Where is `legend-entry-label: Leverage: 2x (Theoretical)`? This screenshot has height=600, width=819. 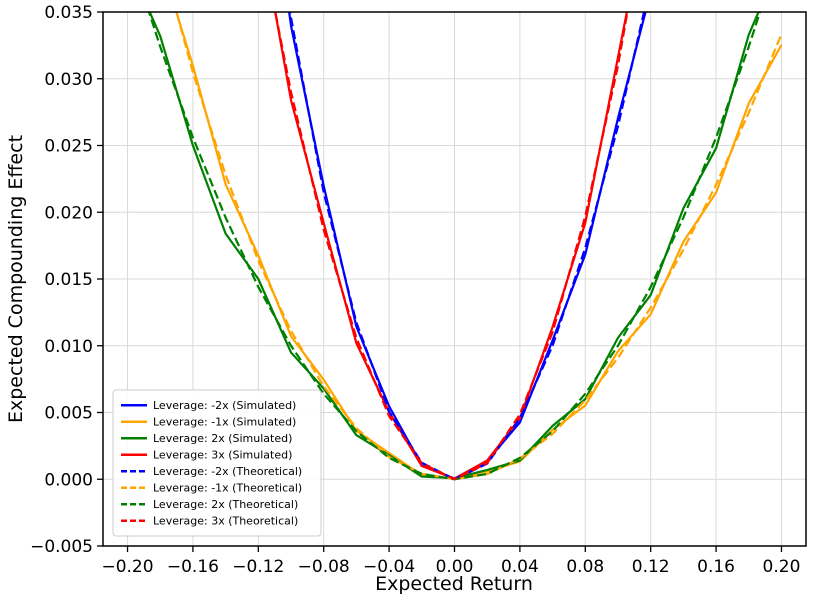
legend-entry-label: Leverage: 2x (Theoretical) is located at coordinates (225, 504).